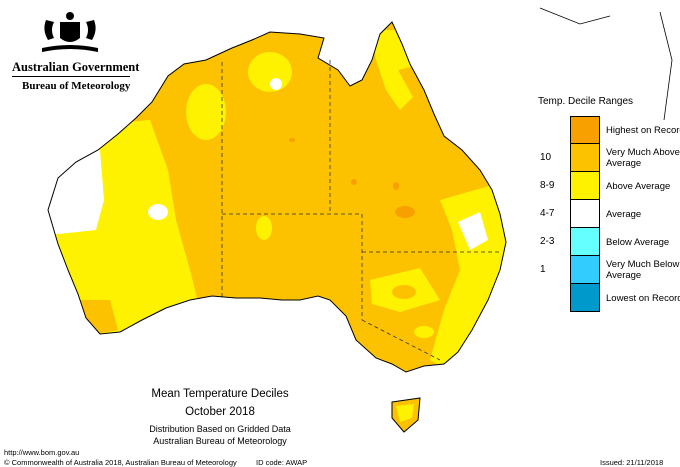 The height and width of the screenshot is (467, 680). Describe the element at coordinates (220, 441) in the screenshot. I see `map-note-source: Australian Bureau of Meteorology` at that location.